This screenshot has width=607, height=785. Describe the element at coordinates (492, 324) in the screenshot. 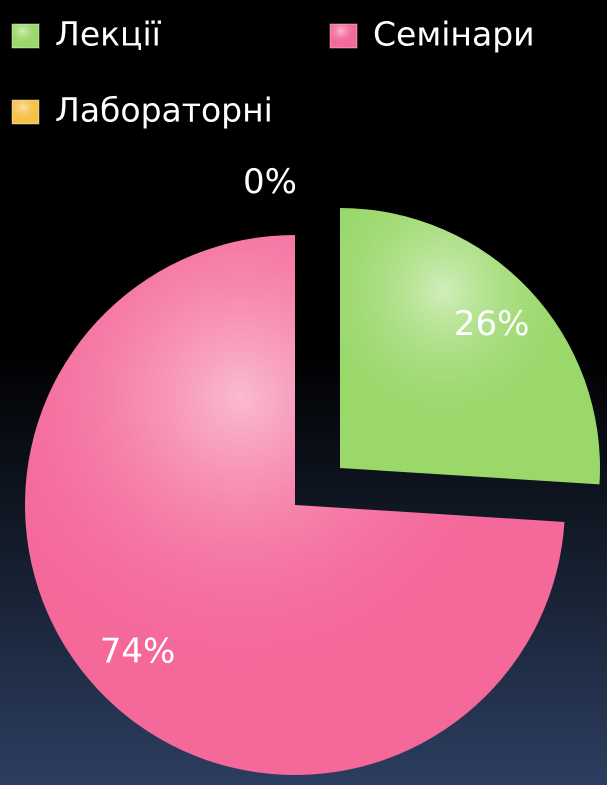

I see `data-label: 26%` at that location.